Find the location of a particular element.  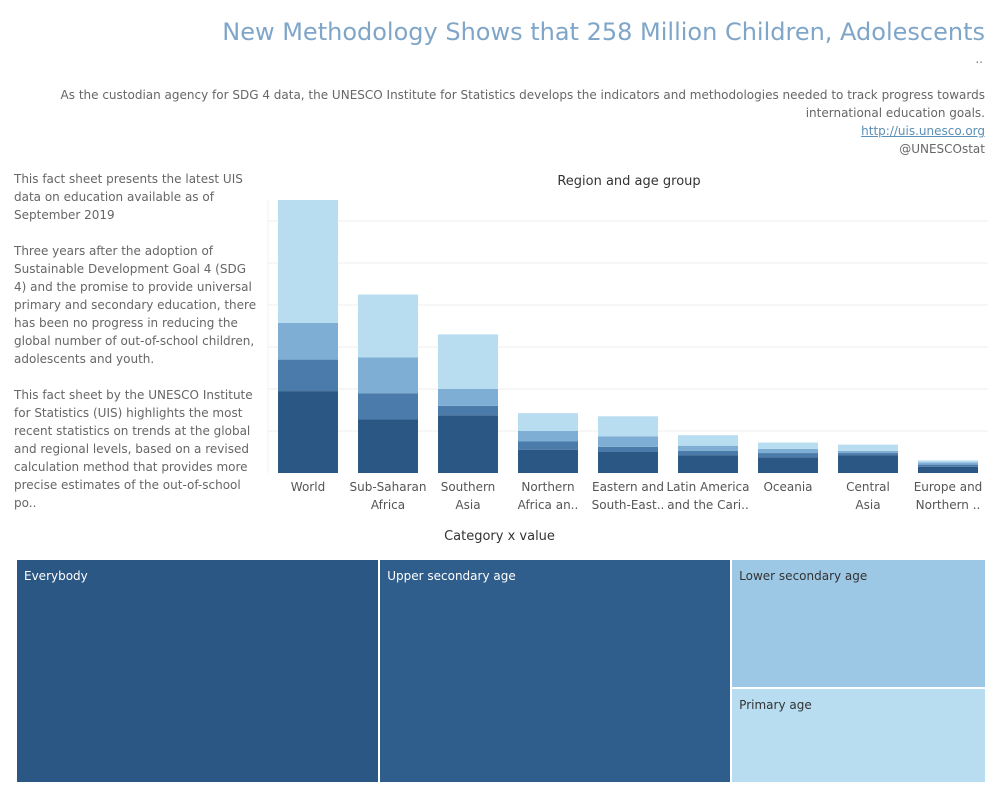

twitter-handle: @UNESCOstat is located at coordinates (942, 149).